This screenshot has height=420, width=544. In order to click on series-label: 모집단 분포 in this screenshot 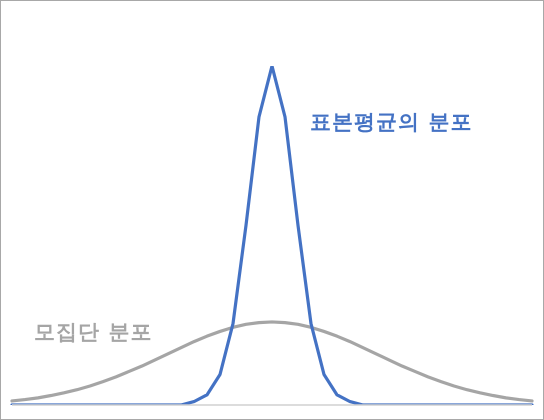, I will do `click(93, 332)`.